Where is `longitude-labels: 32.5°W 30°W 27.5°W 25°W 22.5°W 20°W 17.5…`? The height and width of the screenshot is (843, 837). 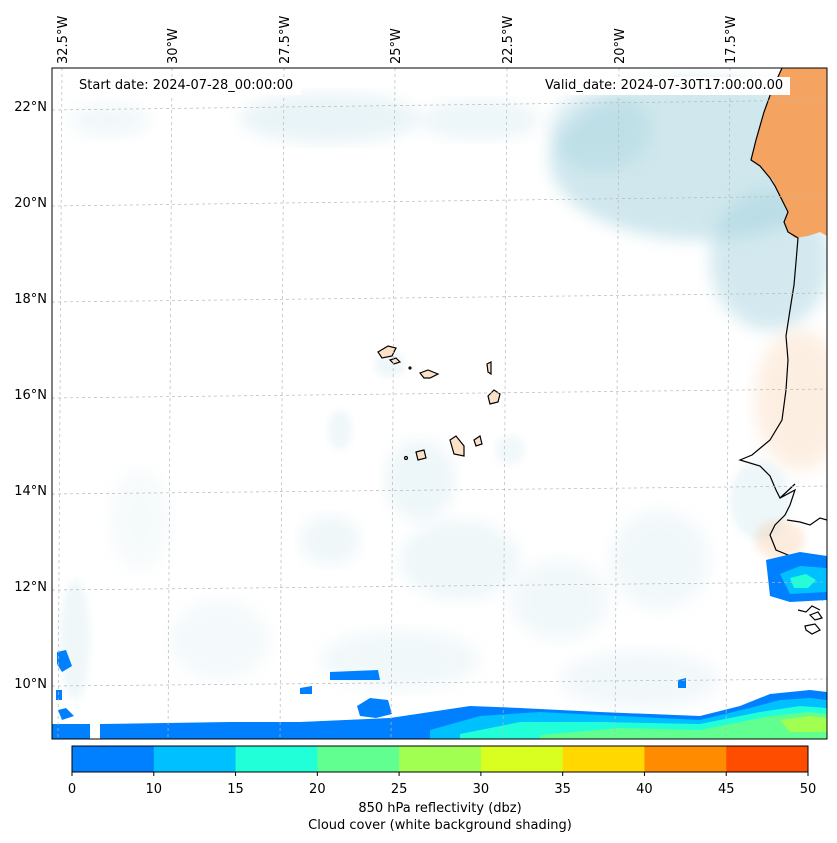 longitude-labels: 32.5°W 30°W 27.5°W 25°W 22.5°W 20°W 17.5… is located at coordinates (397, 40).